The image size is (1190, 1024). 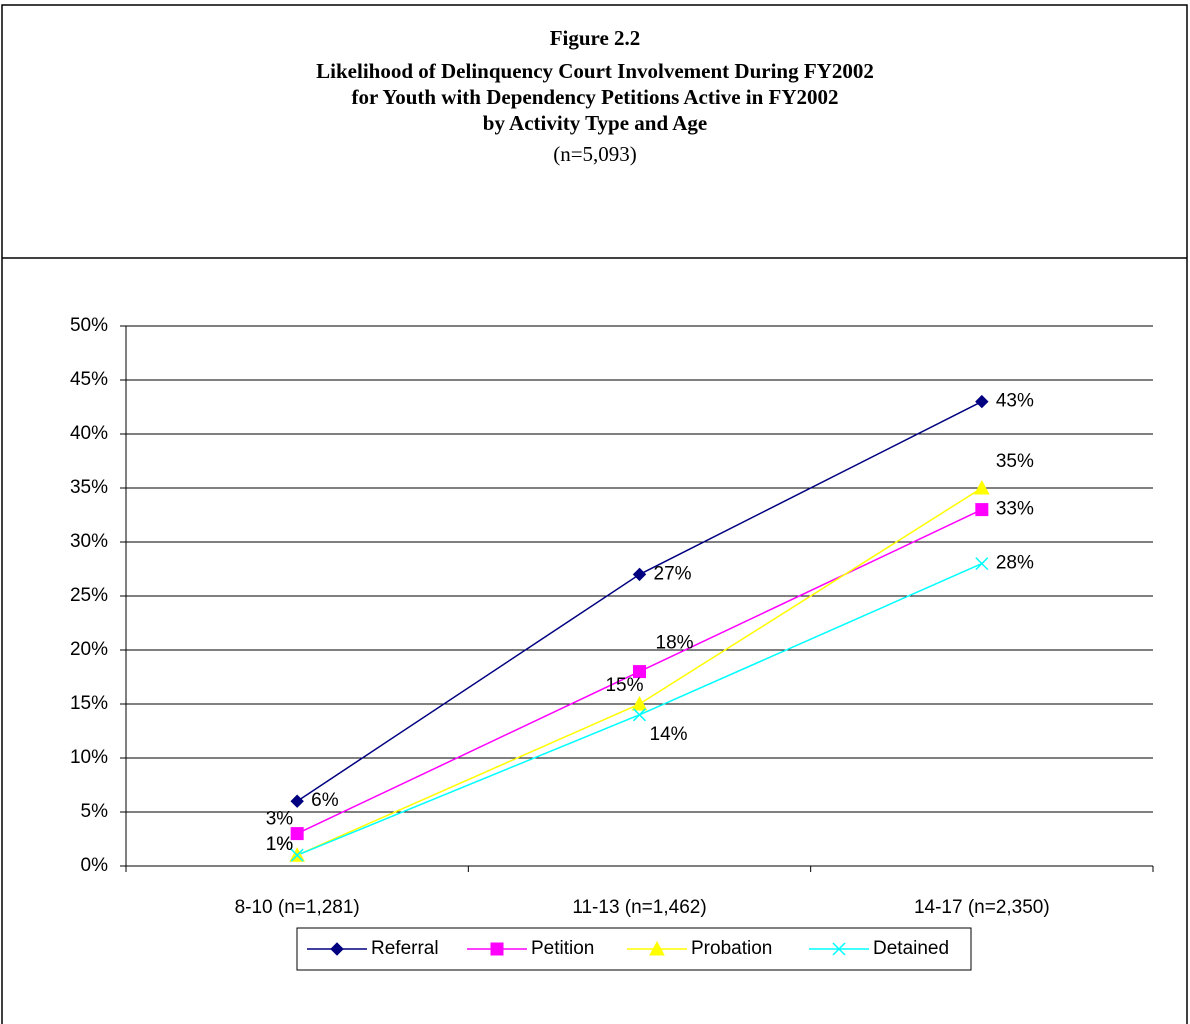 I want to click on data-label: 28%, so click(x=1015, y=563).